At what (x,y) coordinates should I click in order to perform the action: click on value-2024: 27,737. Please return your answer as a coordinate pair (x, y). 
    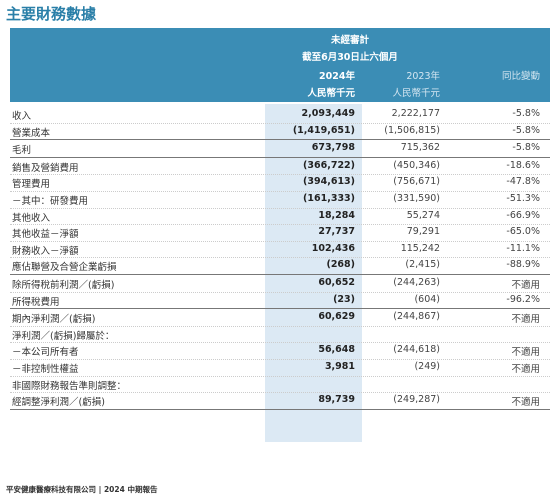
    Looking at the image, I should click on (336, 232).